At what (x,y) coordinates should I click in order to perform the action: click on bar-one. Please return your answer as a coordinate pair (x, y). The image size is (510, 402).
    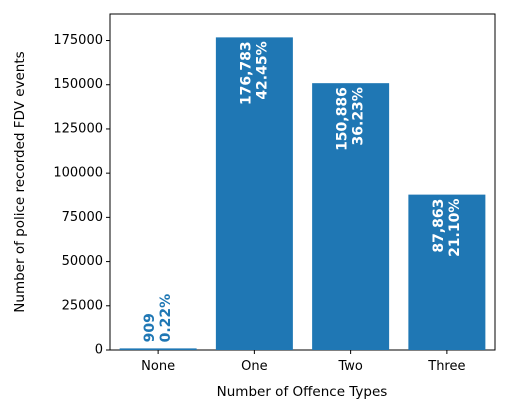
    Looking at the image, I should click on (254, 193).